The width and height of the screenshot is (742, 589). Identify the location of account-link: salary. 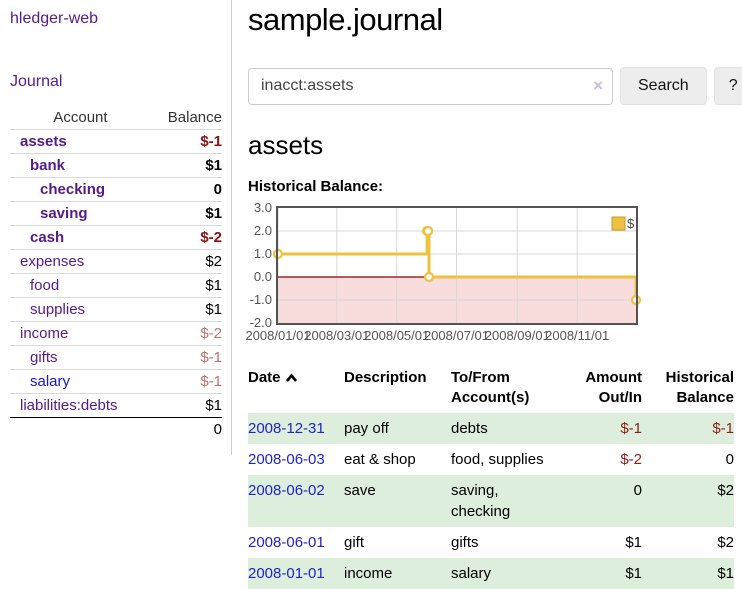
(50, 381).